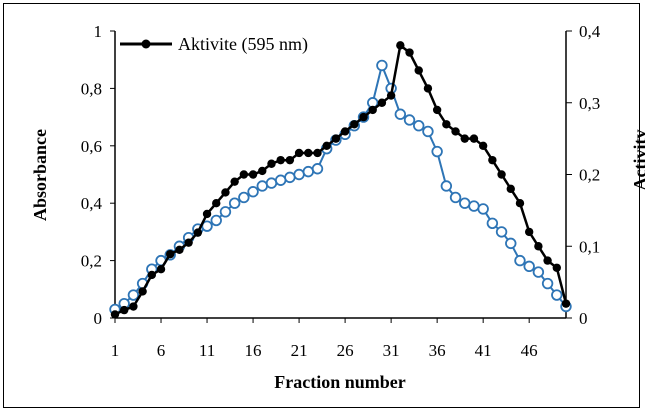 The image size is (645, 412). I want to click on y-left-tick-label: 0,2, so click(91, 261).